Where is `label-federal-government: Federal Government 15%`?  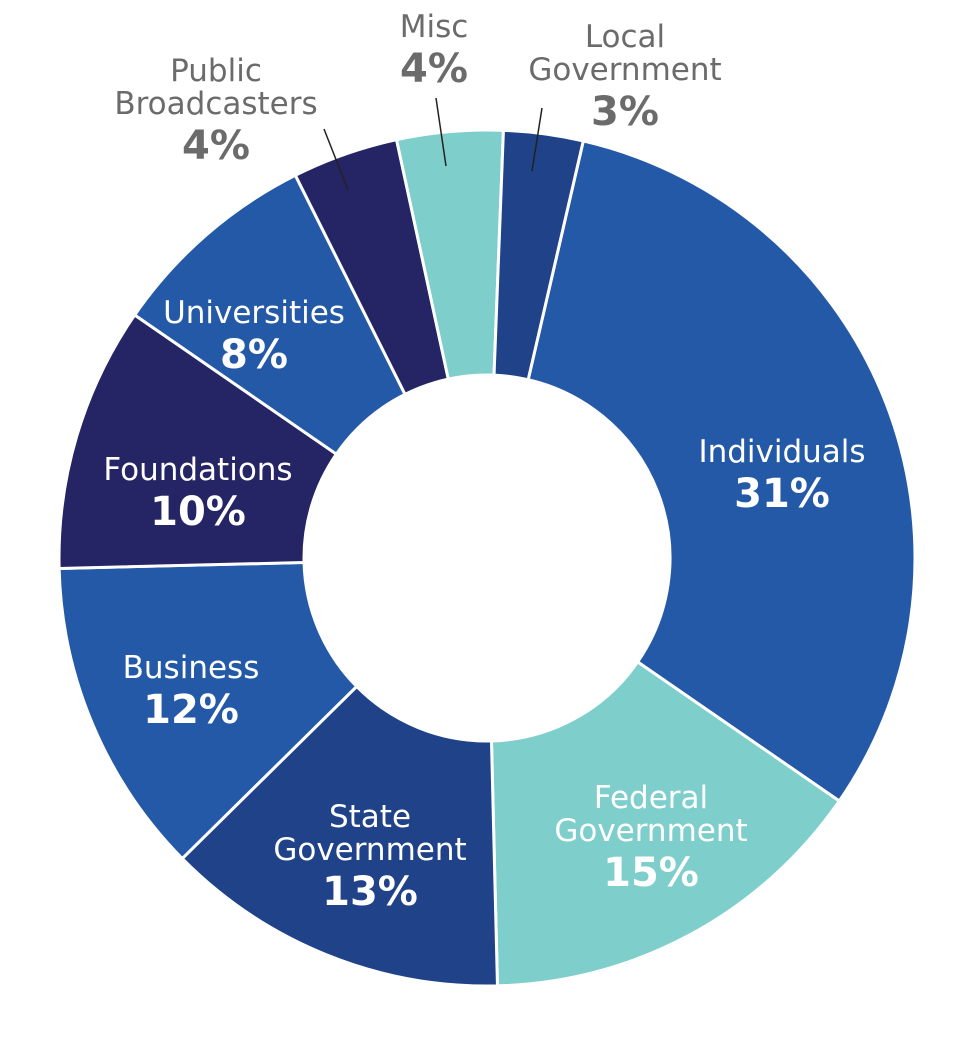 label-federal-government: Federal Government 15% is located at coordinates (650, 838).